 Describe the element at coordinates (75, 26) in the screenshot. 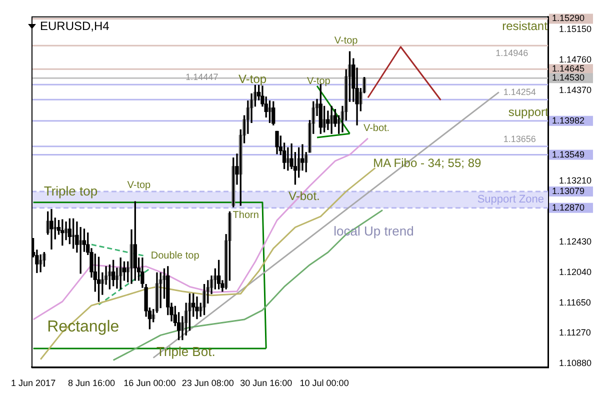

I see `chart-title: EURUSD,H4` at that location.